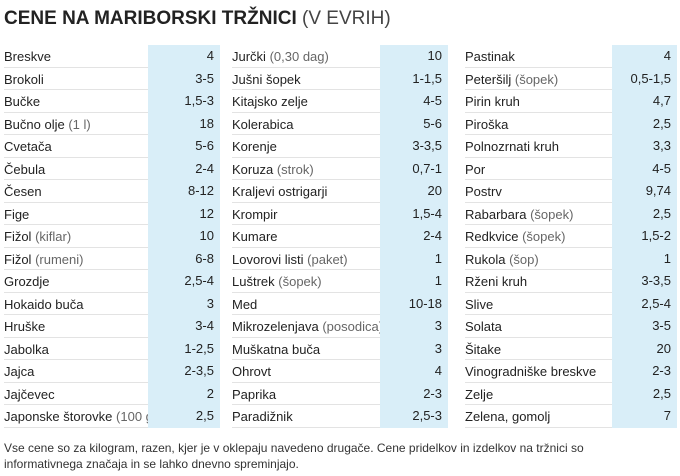 The image size is (680, 476). I want to click on title: CENE NA MARIBORSKI TRŽNICI (V EVRIH), so click(197, 19).